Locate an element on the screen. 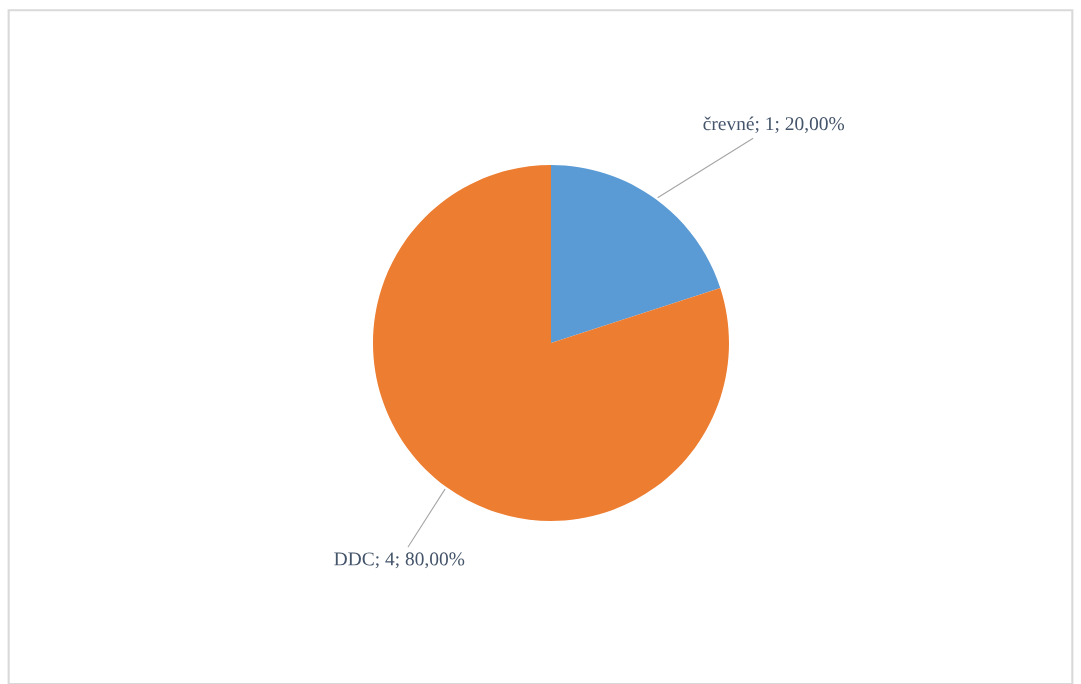 The width and height of the screenshot is (1081, 684). slice-label: DDC; 4; 80,00% is located at coordinates (399, 560).